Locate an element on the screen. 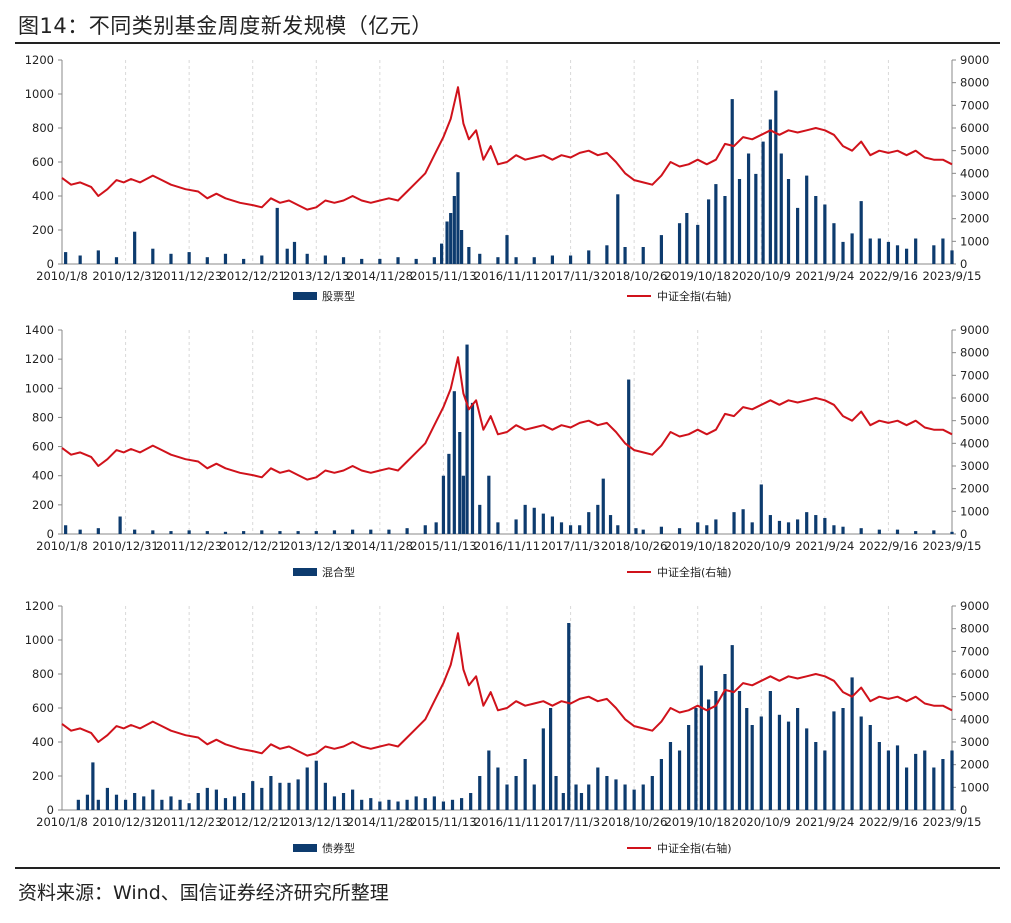 The image size is (1011, 923). legend-bar-label: 债券型 is located at coordinates (338, 848).